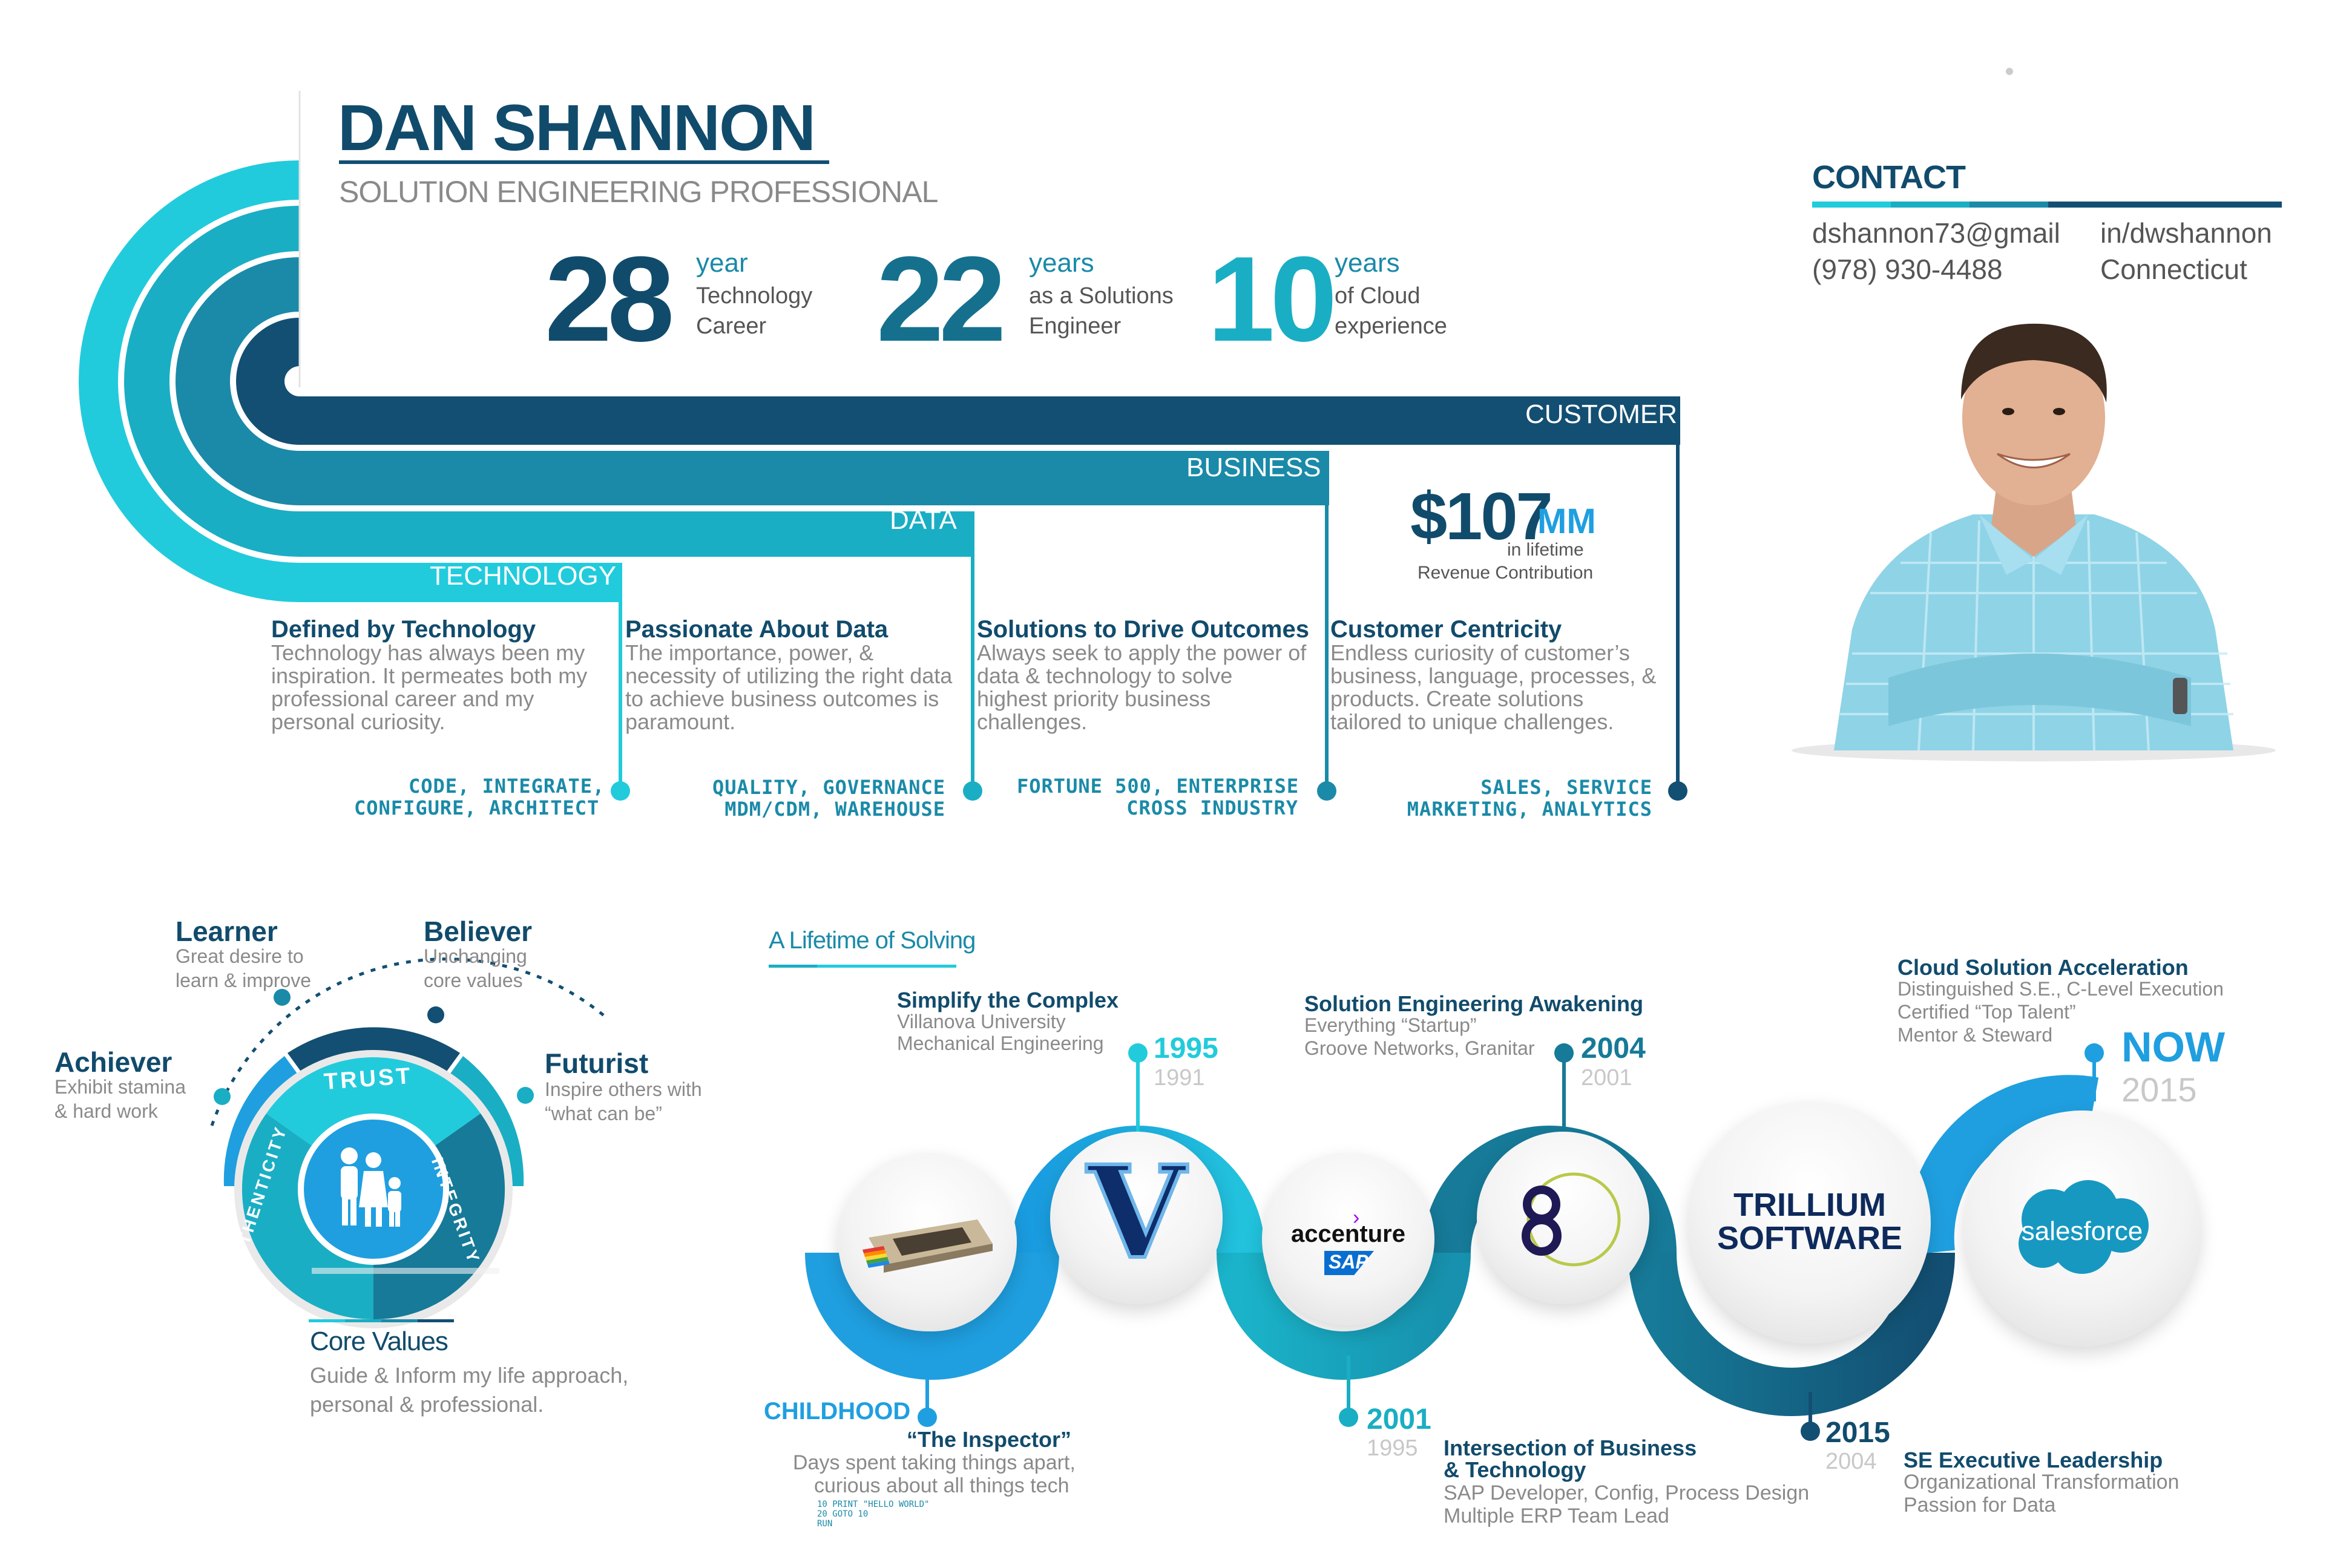 The image size is (2326, 1568). I want to click on logo-circle-groove, so click(1563, 1218).